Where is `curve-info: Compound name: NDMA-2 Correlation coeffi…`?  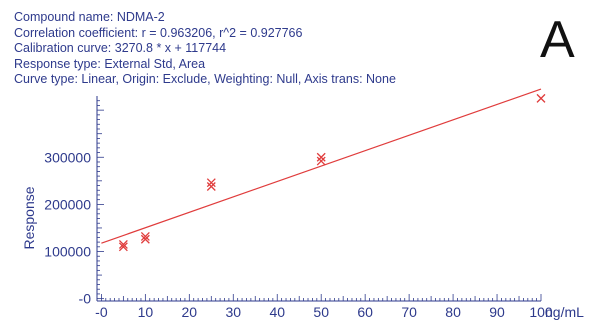
curve-info: Compound name: NDMA-2 Correlation coeffi… is located at coordinates (205, 49).